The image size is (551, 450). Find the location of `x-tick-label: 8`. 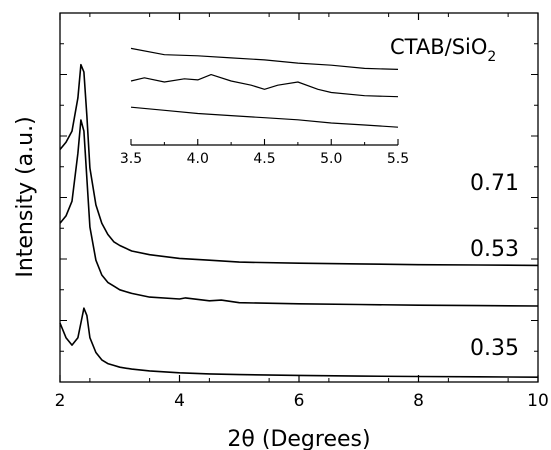

x-tick-label: 8 is located at coordinates (418, 401).